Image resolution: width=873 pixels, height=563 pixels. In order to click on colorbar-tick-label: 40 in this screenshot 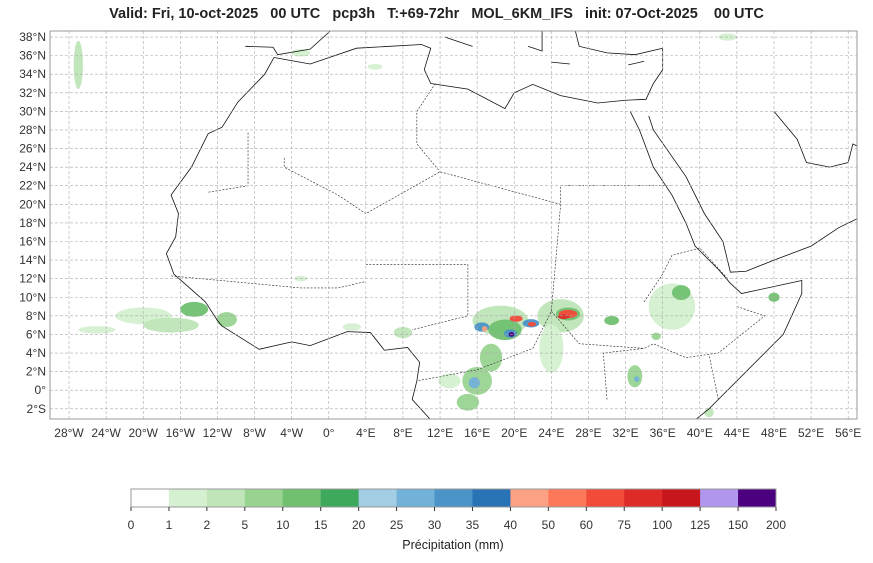, I will do `click(511, 525)`.